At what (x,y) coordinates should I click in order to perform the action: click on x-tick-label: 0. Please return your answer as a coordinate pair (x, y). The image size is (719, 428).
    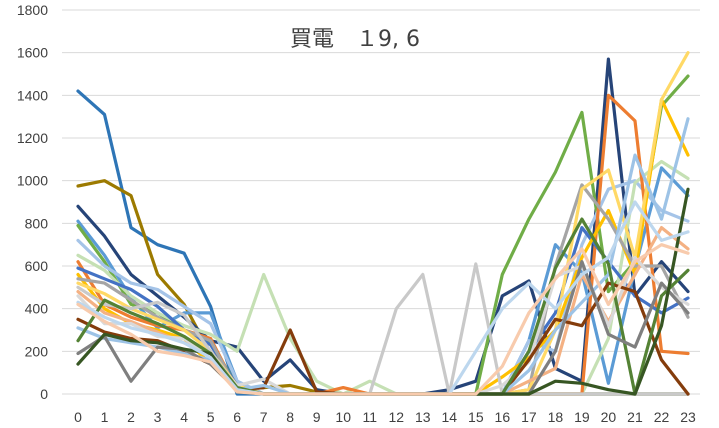
    Looking at the image, I should click on (78, 417).